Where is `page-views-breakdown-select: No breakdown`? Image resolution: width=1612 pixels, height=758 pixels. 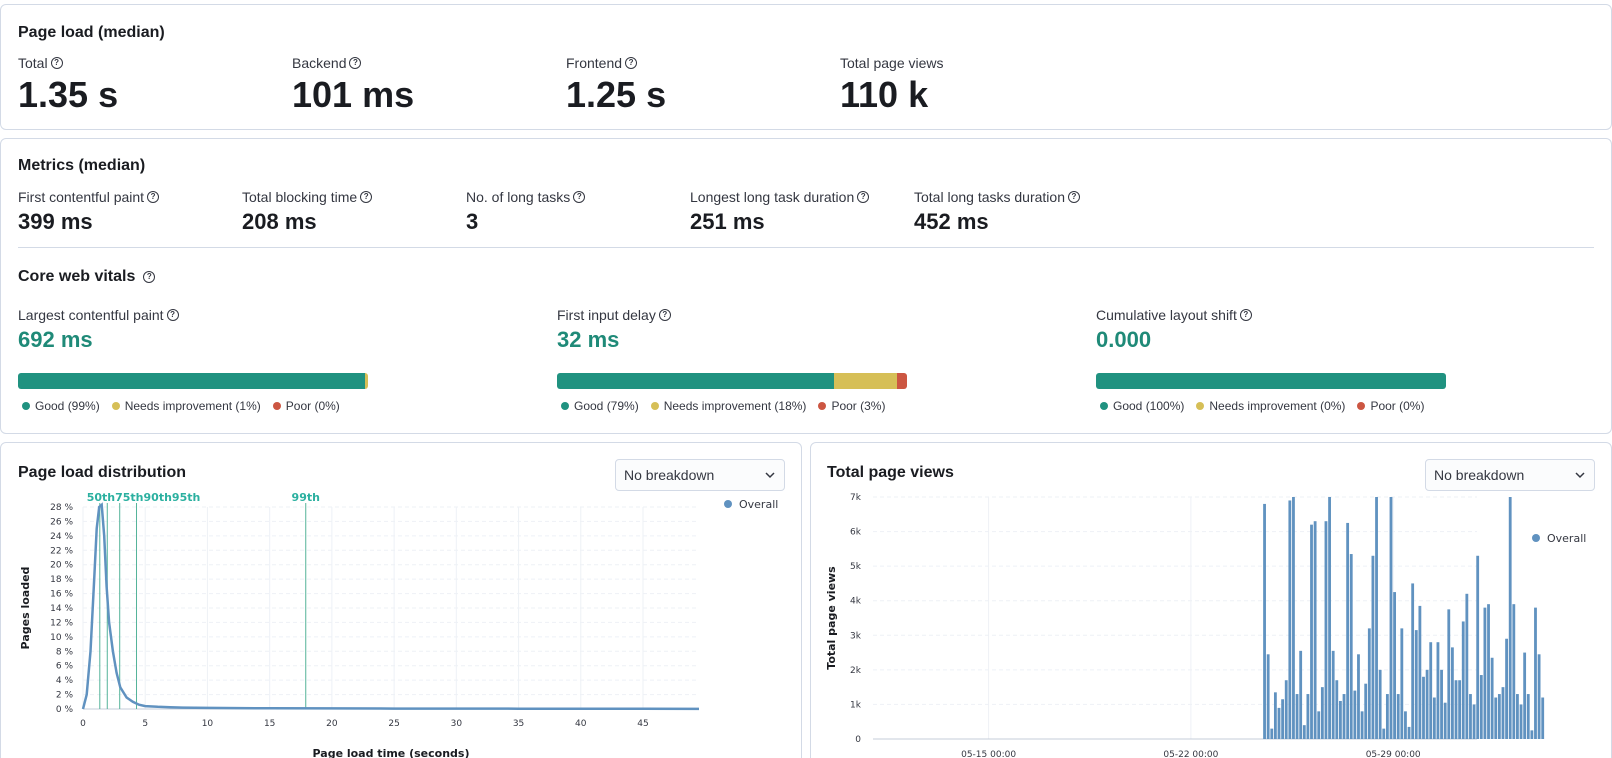
page-views-breakdown-select: No breakdown is located at coordinates (1510, 475).